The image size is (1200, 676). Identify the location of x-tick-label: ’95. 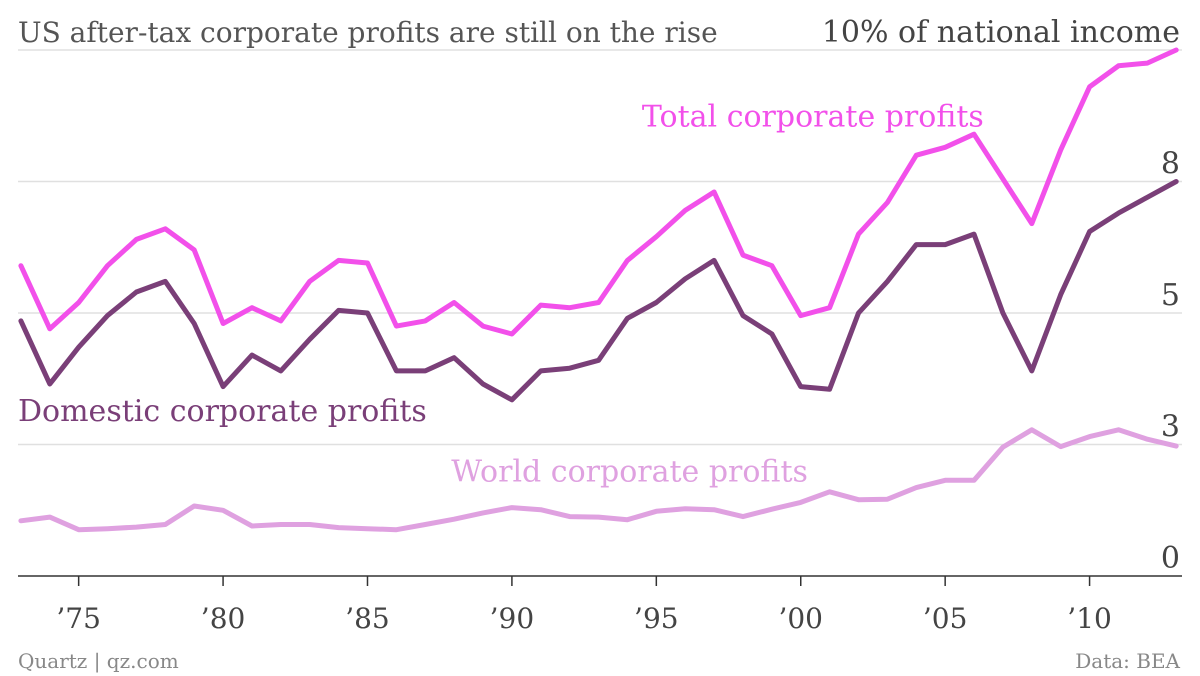
(656, 618).